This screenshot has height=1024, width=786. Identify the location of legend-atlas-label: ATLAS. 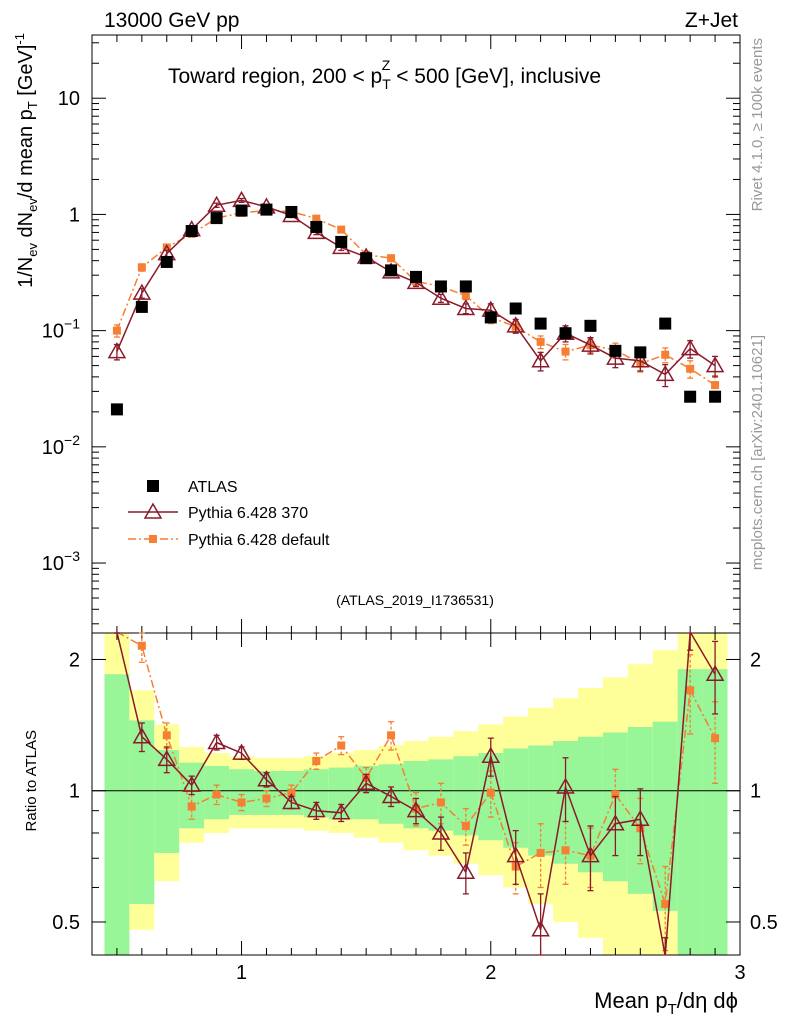
(213, 487).